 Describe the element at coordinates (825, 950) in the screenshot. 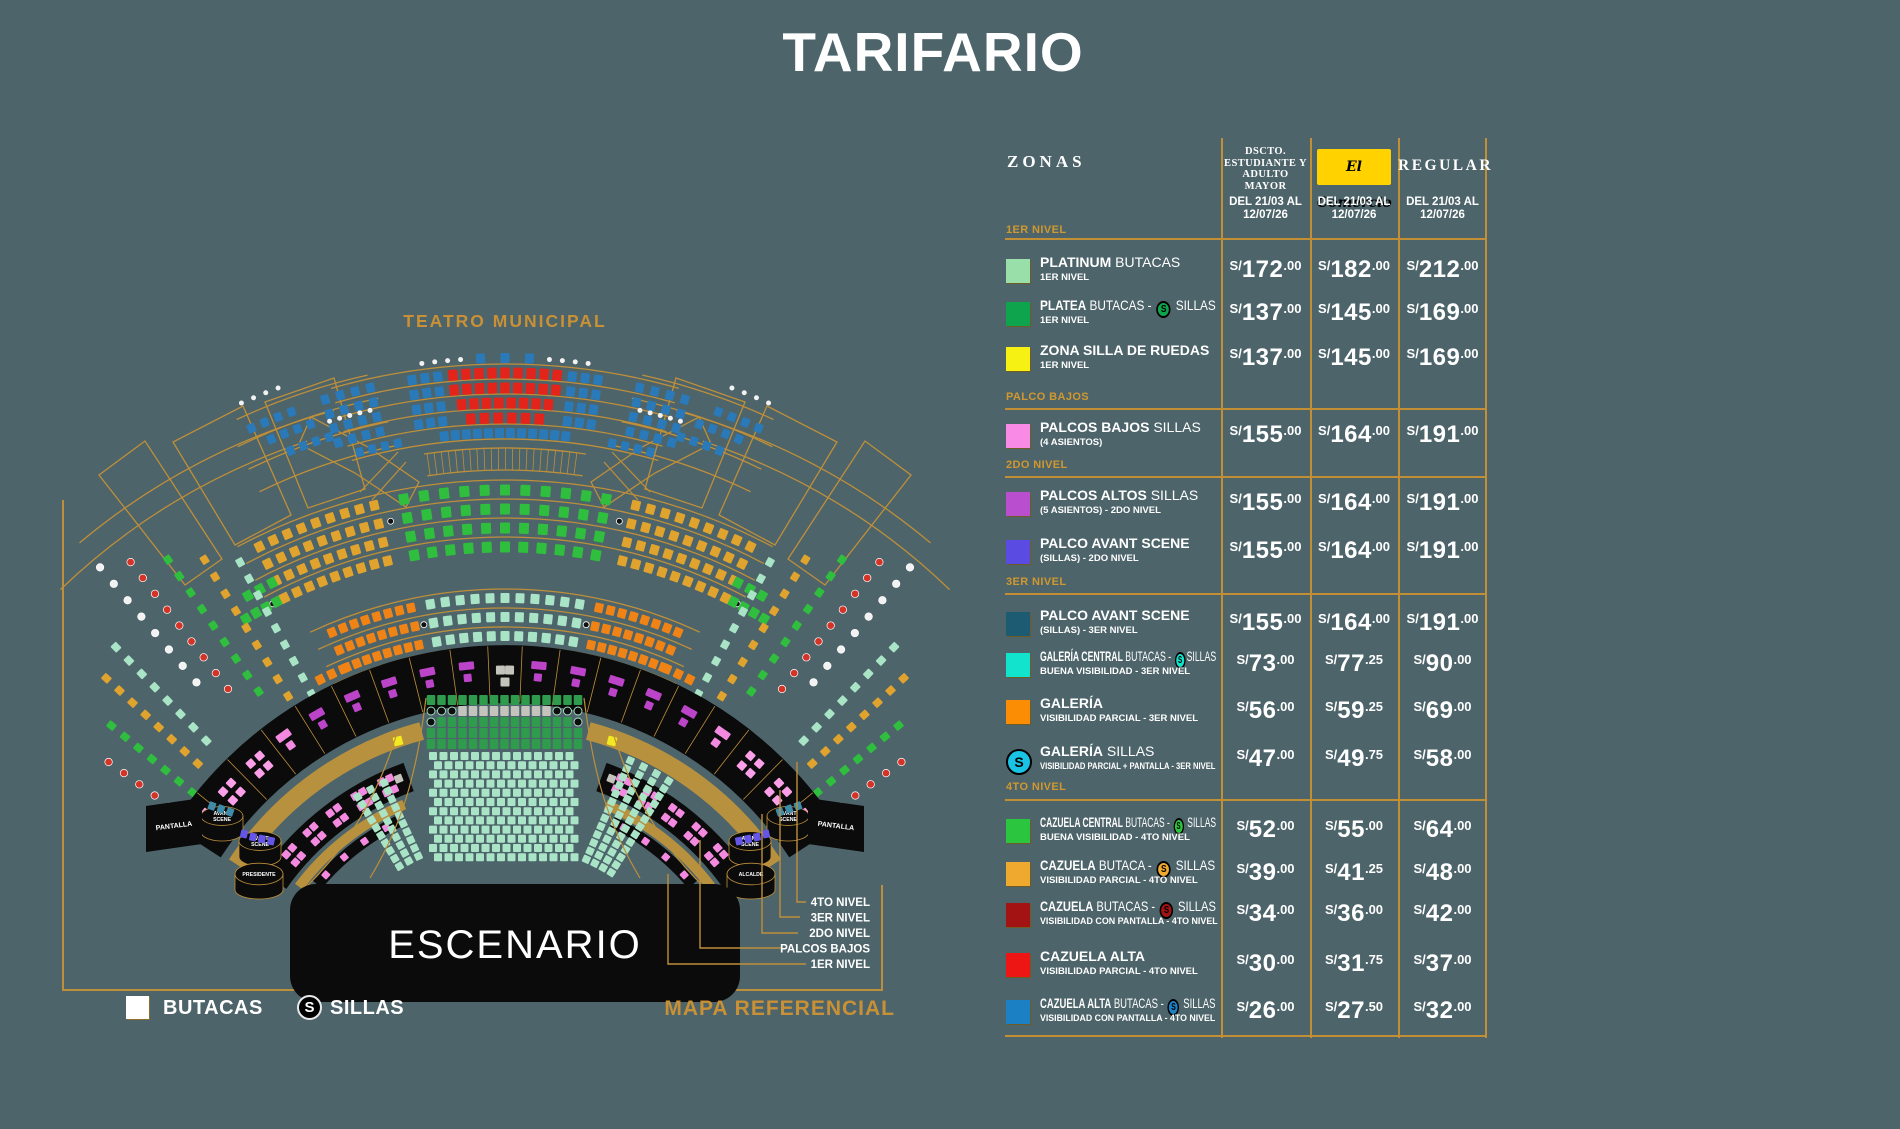

I see `callout-palcos-bajos: PALCOS BAJOS` at that location.